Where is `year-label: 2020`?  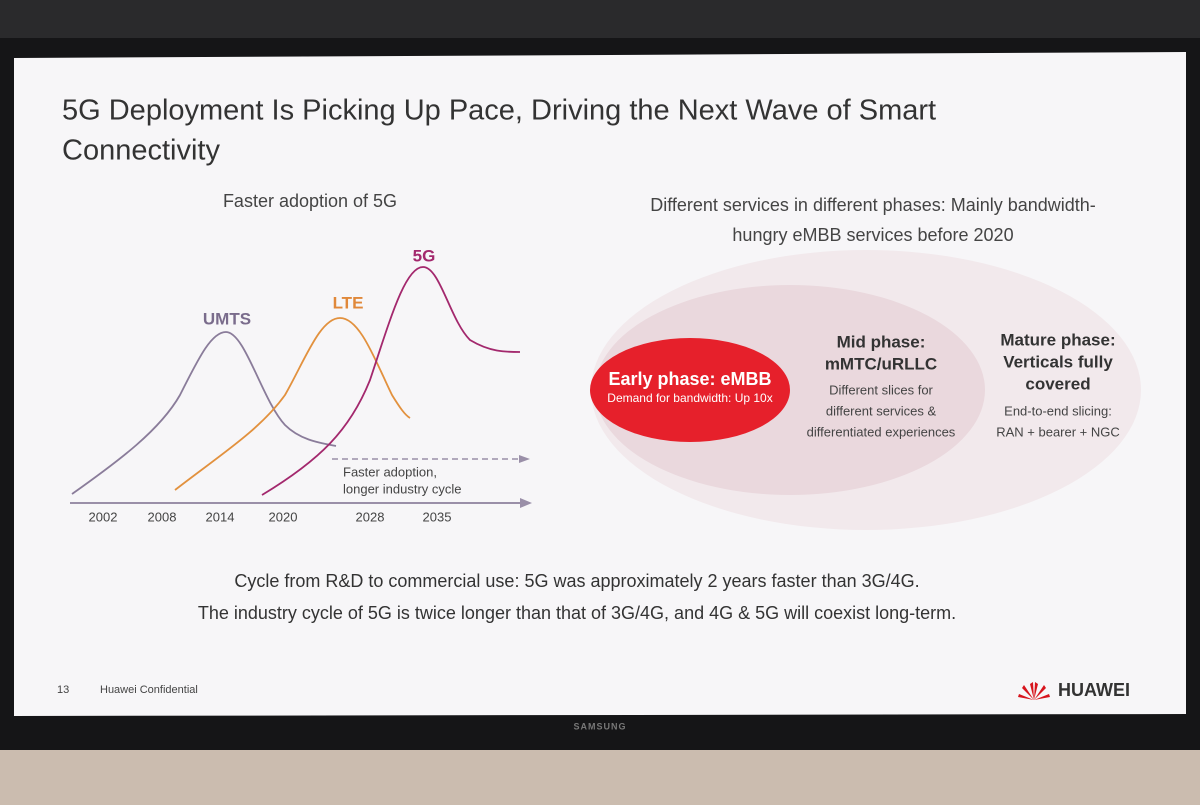 year-label: 2020 is located at coordinates (283, 516).